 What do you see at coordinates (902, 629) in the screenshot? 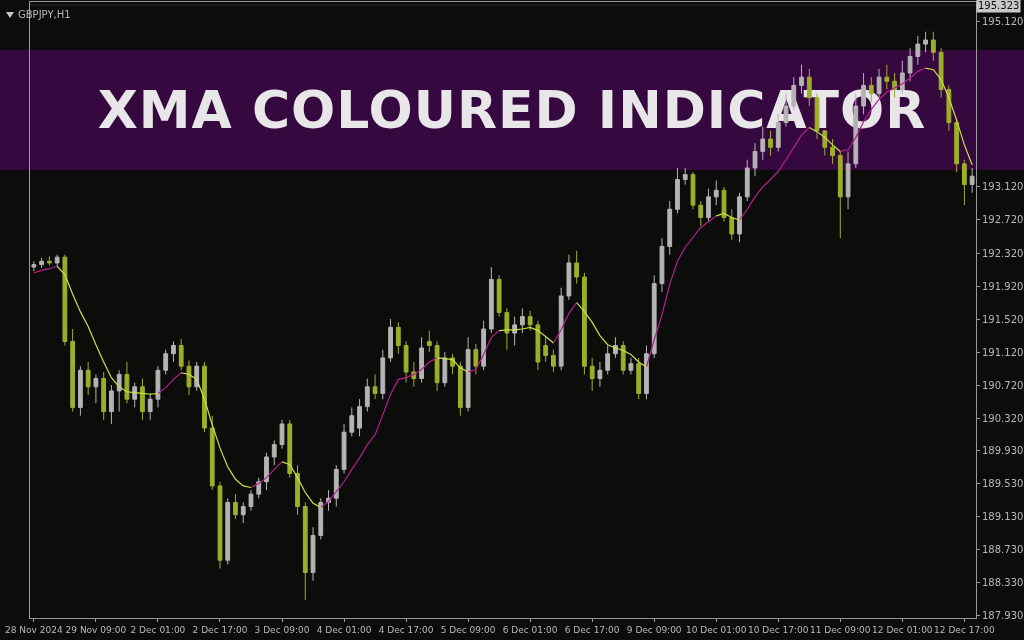
I see `x-tick-label: 12 Dec 01:00` at bounding box center [902, 629].